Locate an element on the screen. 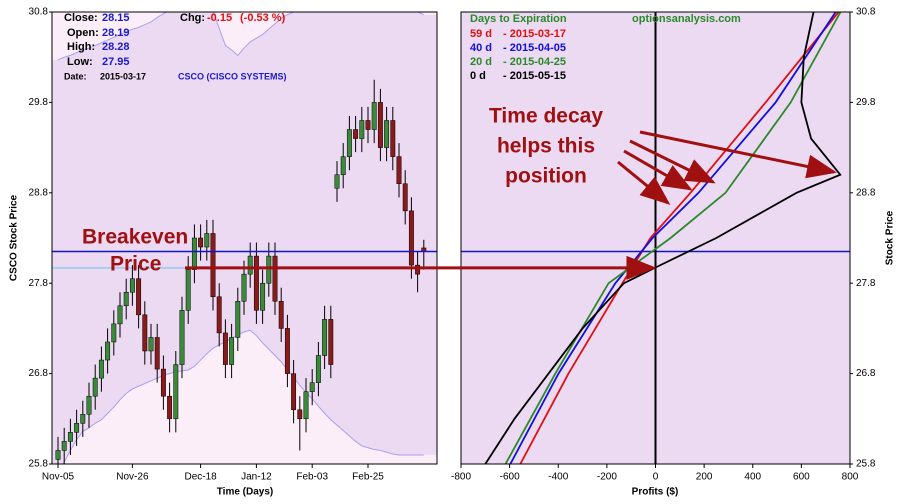 The width and height of the screenshot is (900, 504). annotation: Breakeven is located at coordinates (135, 237).